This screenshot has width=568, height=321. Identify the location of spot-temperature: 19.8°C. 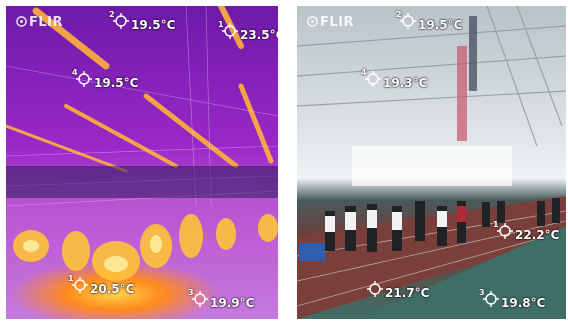
(523, 303).